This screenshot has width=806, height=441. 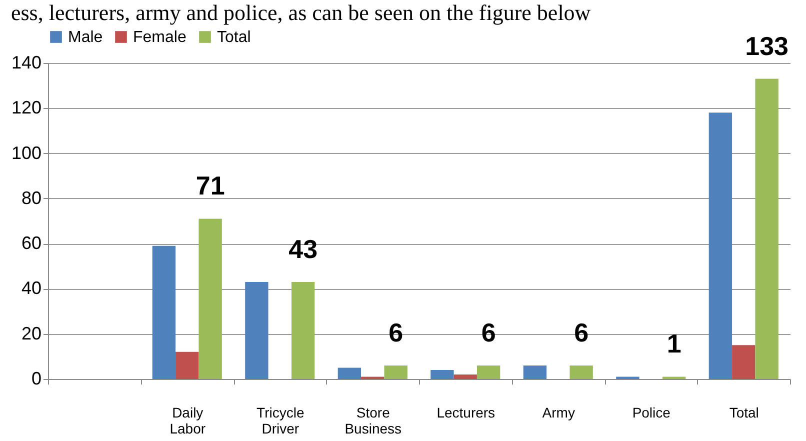 What do you see at coordinates (651, 412) in the screenshot?
I see `x-tick-label: Police` at bounding box center [651, 412].